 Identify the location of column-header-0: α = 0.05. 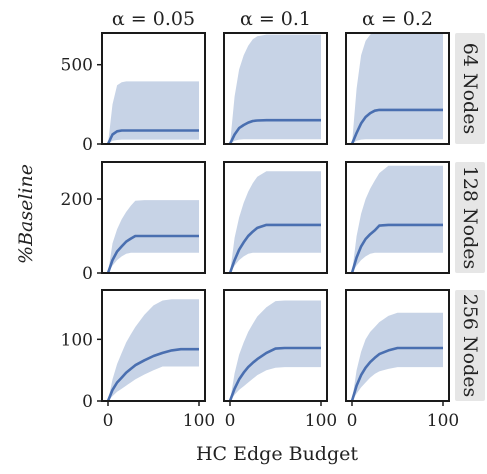
(153, 19).